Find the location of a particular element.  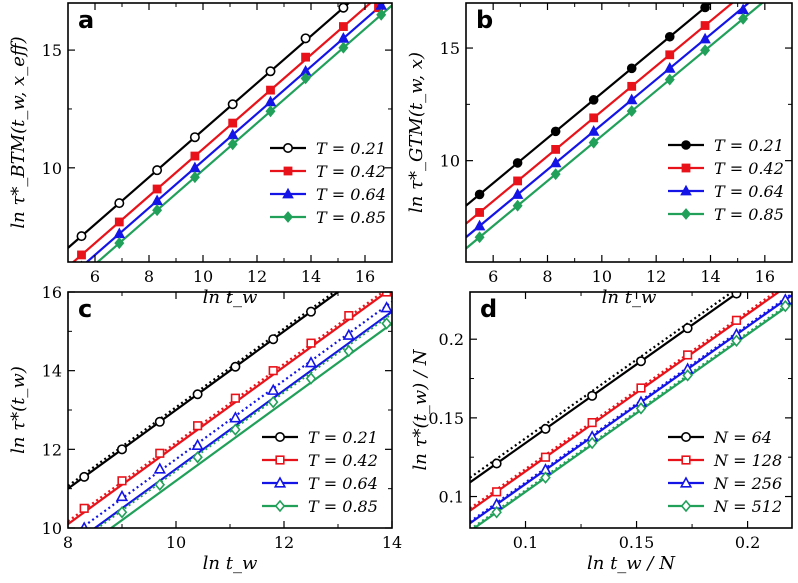

legend-label: T = 0.42 is located at coordinates (343, 460).